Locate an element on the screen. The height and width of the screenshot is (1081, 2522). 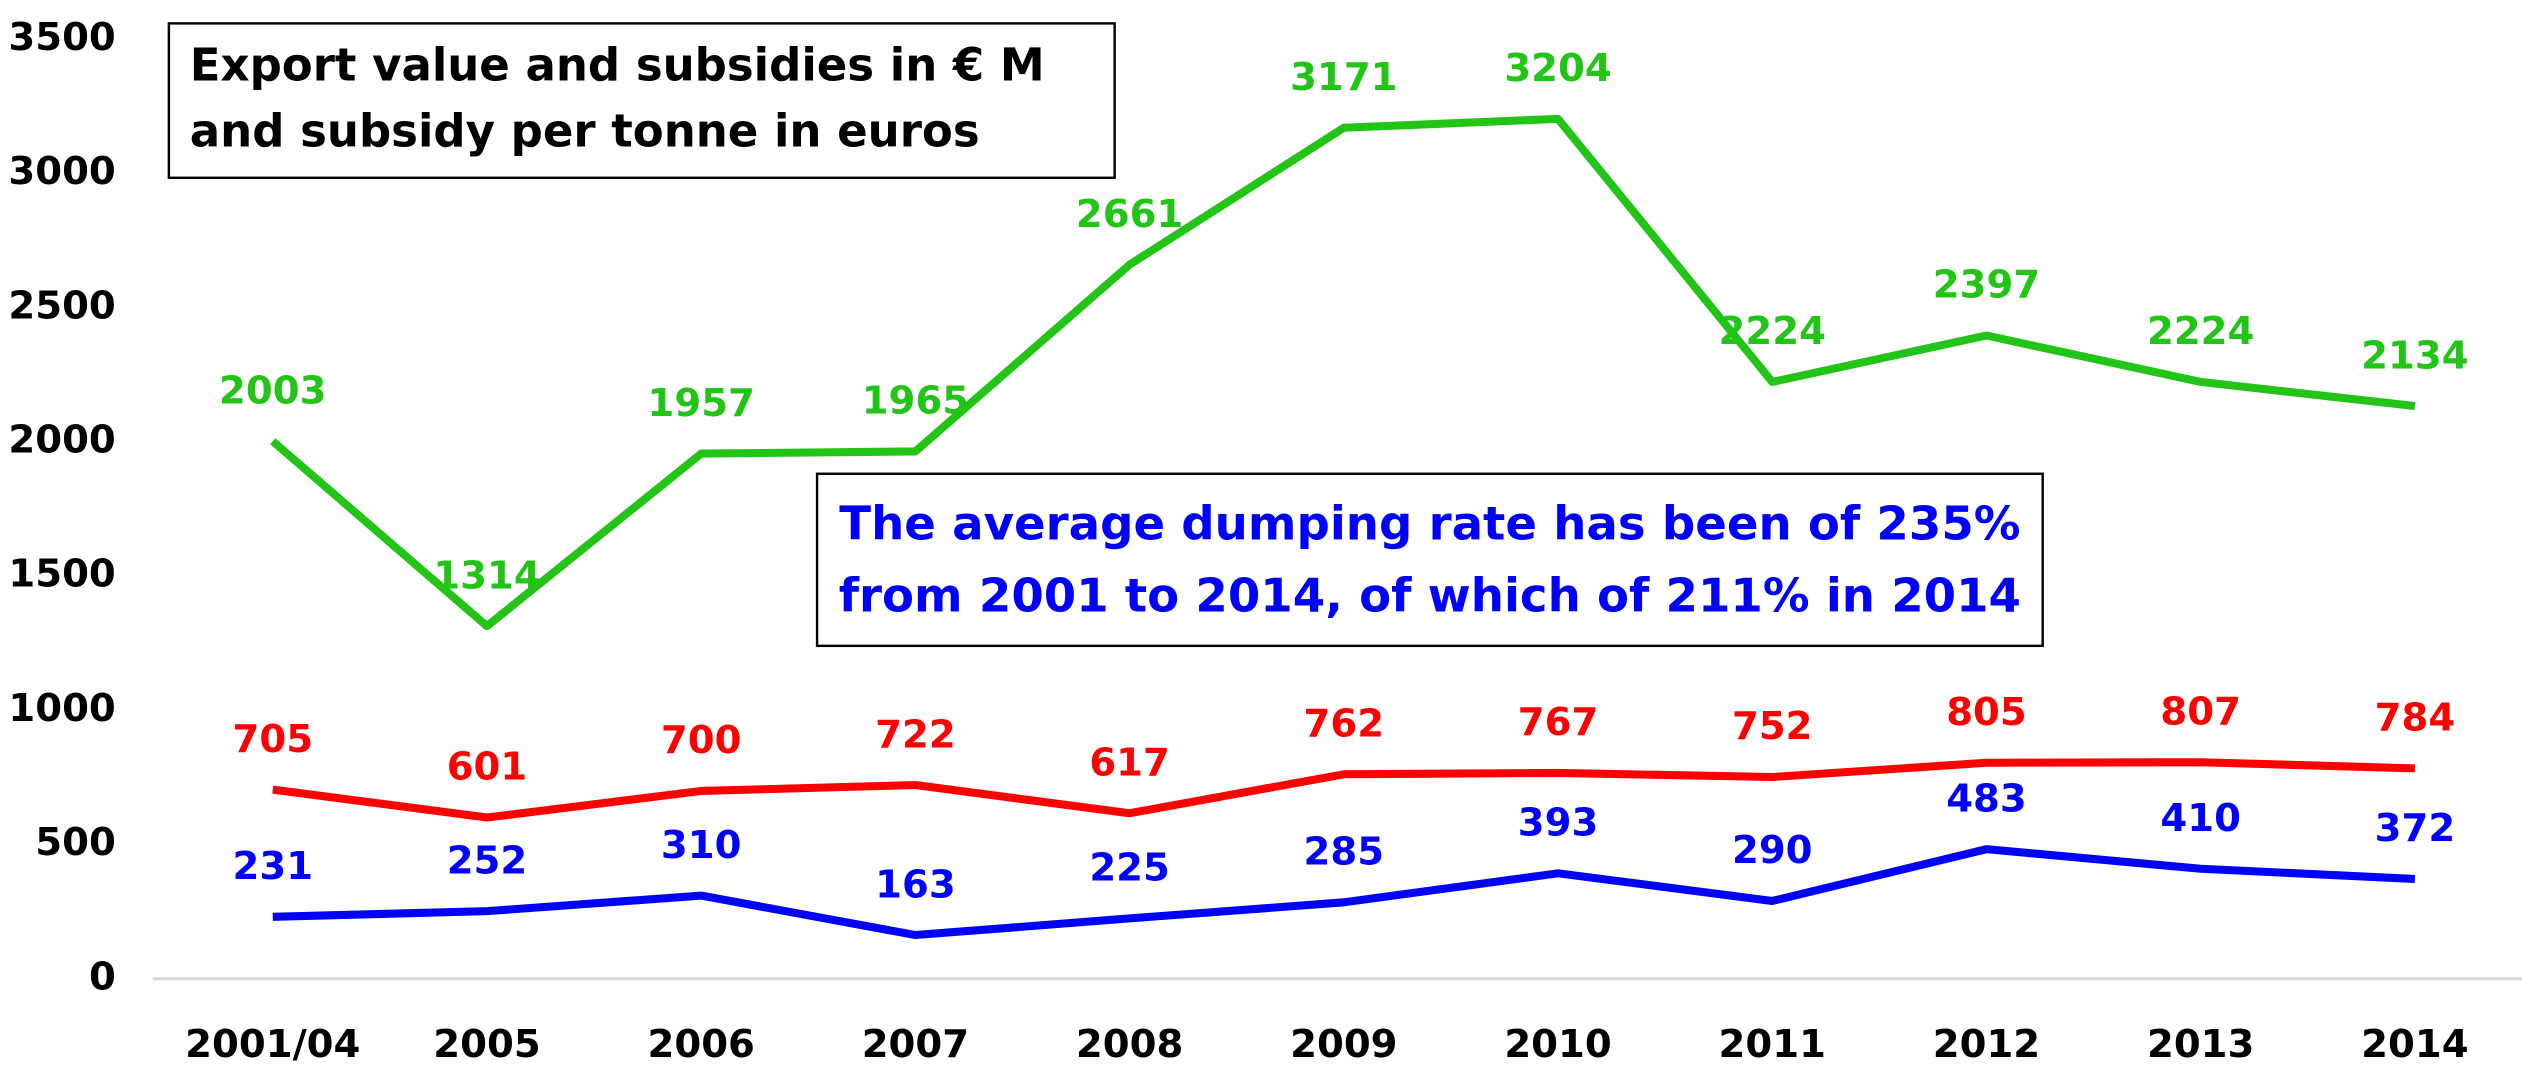
title-box is located at coordinates (641, 101).